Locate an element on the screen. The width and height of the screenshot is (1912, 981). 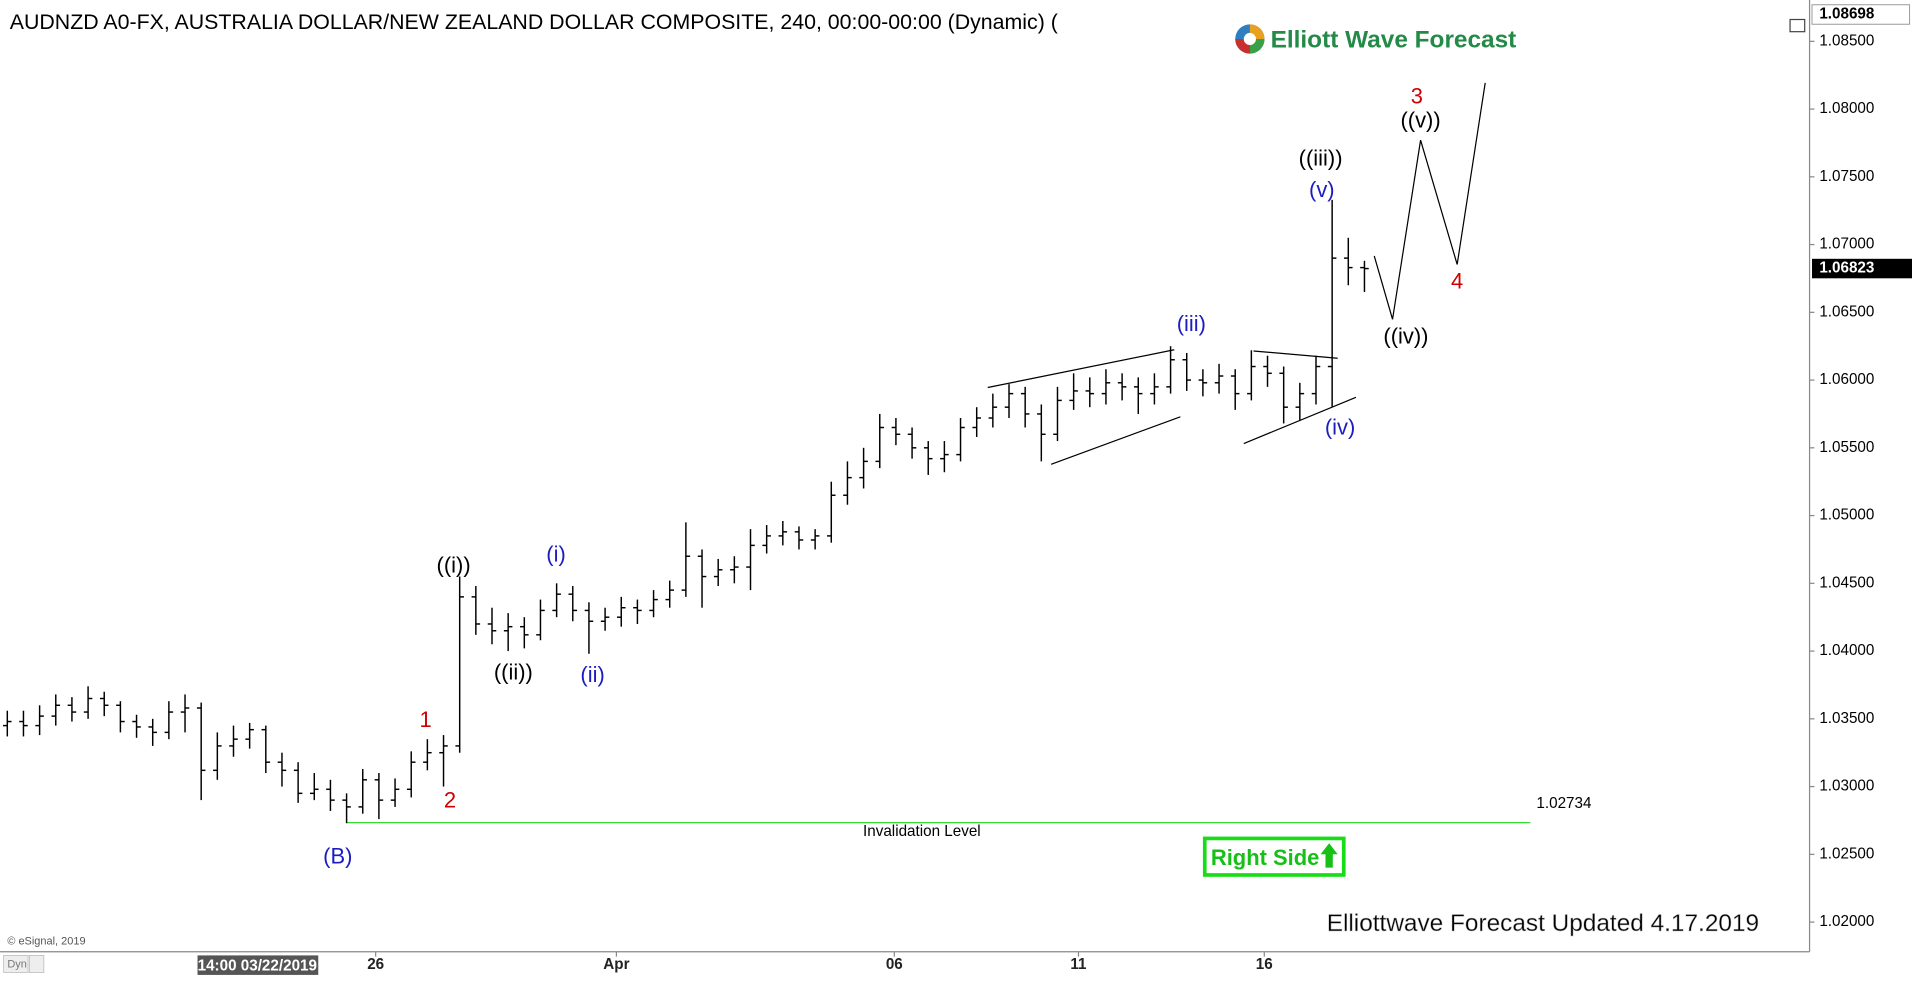
mode-label: Dyn is located at coordinates (17, 965).